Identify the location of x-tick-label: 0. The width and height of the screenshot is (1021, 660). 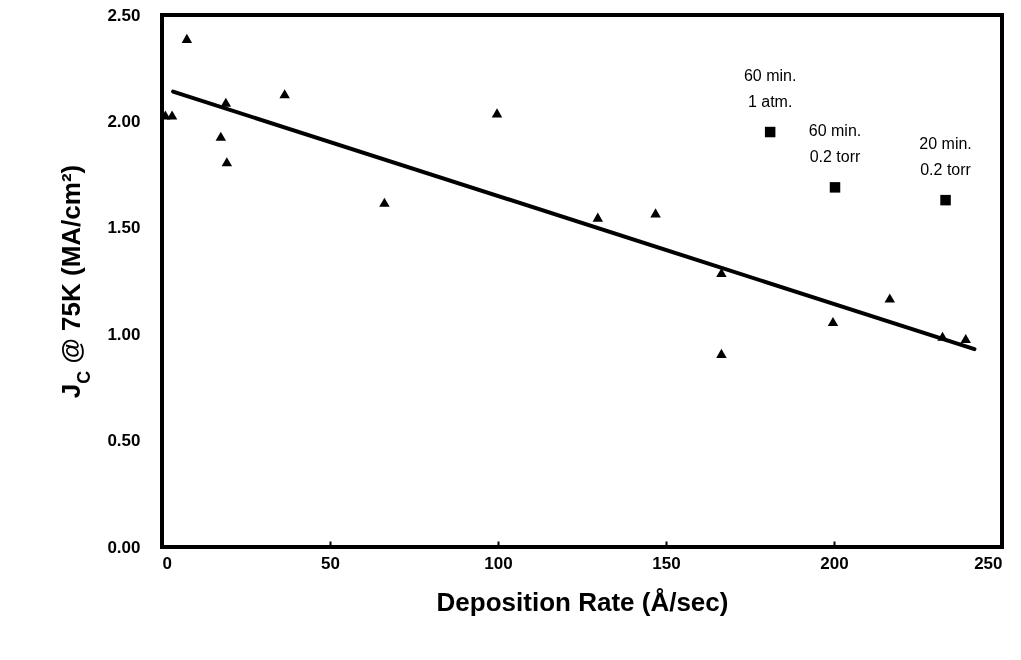
(167, 563).